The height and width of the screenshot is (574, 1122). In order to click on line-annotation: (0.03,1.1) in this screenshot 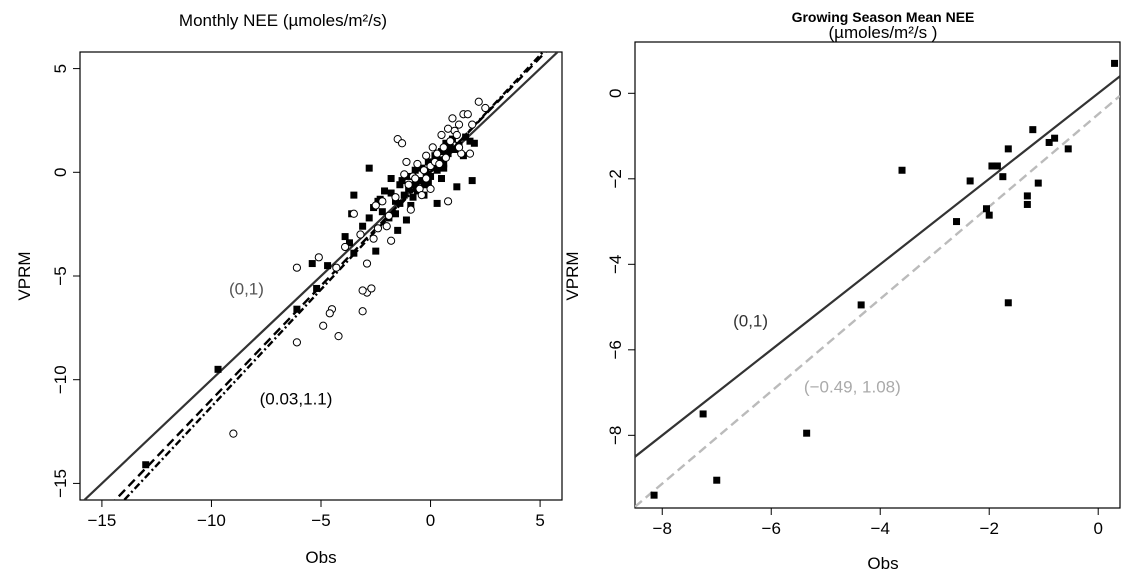, I will do `click(296, 399)`.